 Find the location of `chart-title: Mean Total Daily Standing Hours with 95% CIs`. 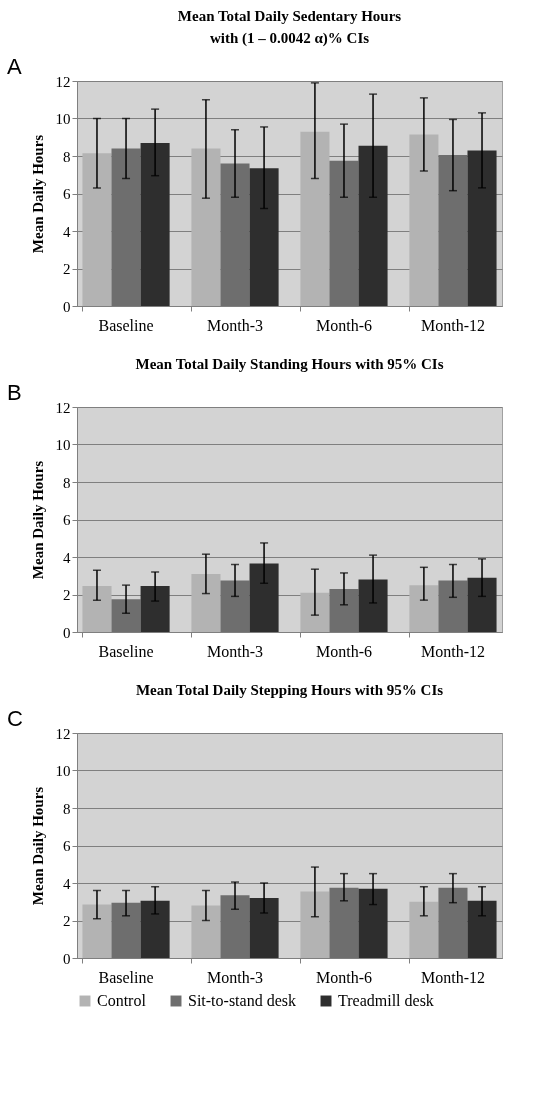

chart-title: Mean Total Daily Standing Hours with 95% CIs is located at coordinates (289, 364).